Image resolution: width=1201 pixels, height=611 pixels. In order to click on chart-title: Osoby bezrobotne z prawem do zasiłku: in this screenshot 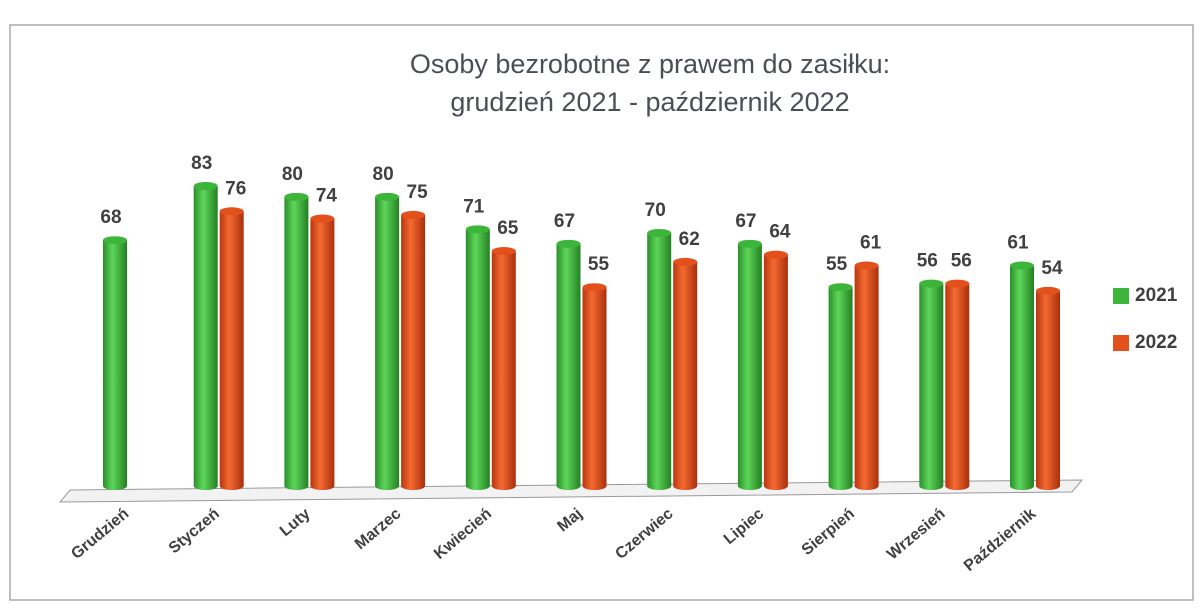, I will do `click(650, 64)`.